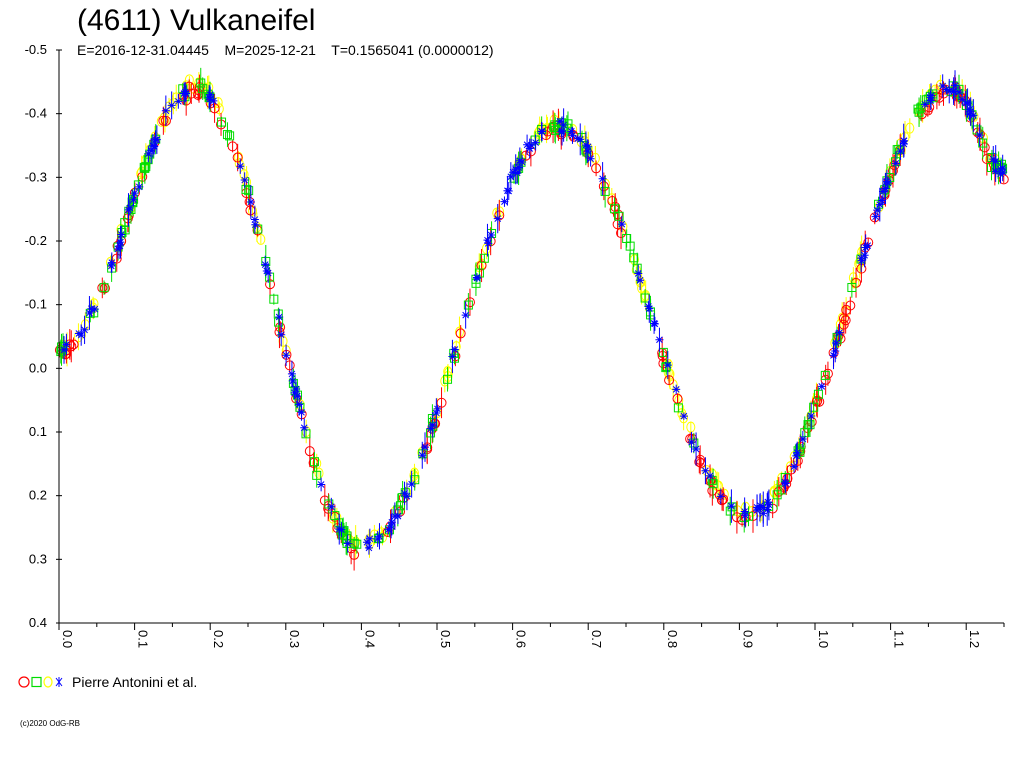 The height and width of the screenshot is (768, 1024). What do you see at coordinates (59, 682) in the screenshot?
I see `legend-blue-star-icon` at bounding box center [59, 682].